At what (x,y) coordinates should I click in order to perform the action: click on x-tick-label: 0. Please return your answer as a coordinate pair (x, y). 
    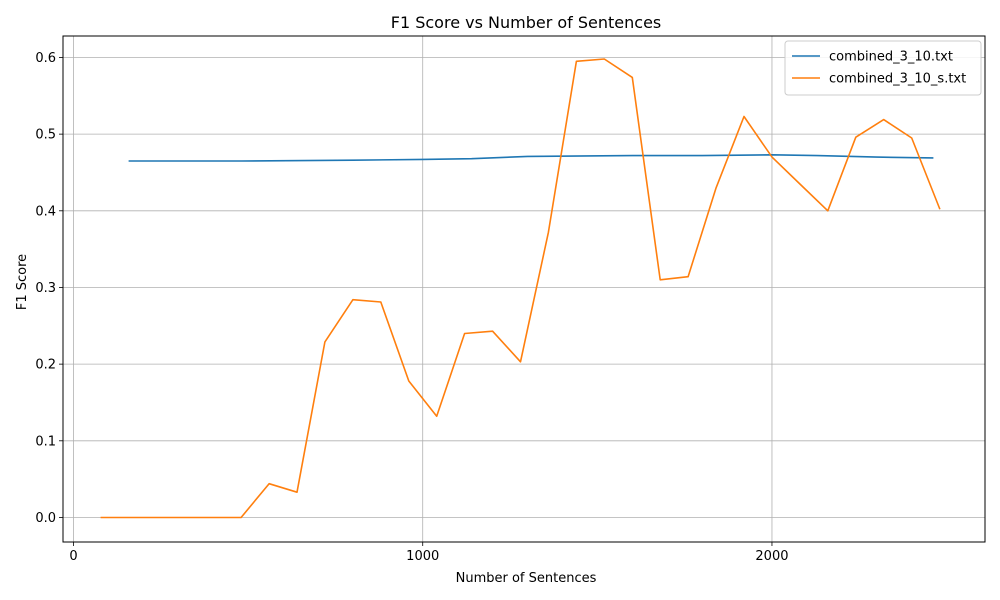
    Looking at the image, I should click on (73, 556).